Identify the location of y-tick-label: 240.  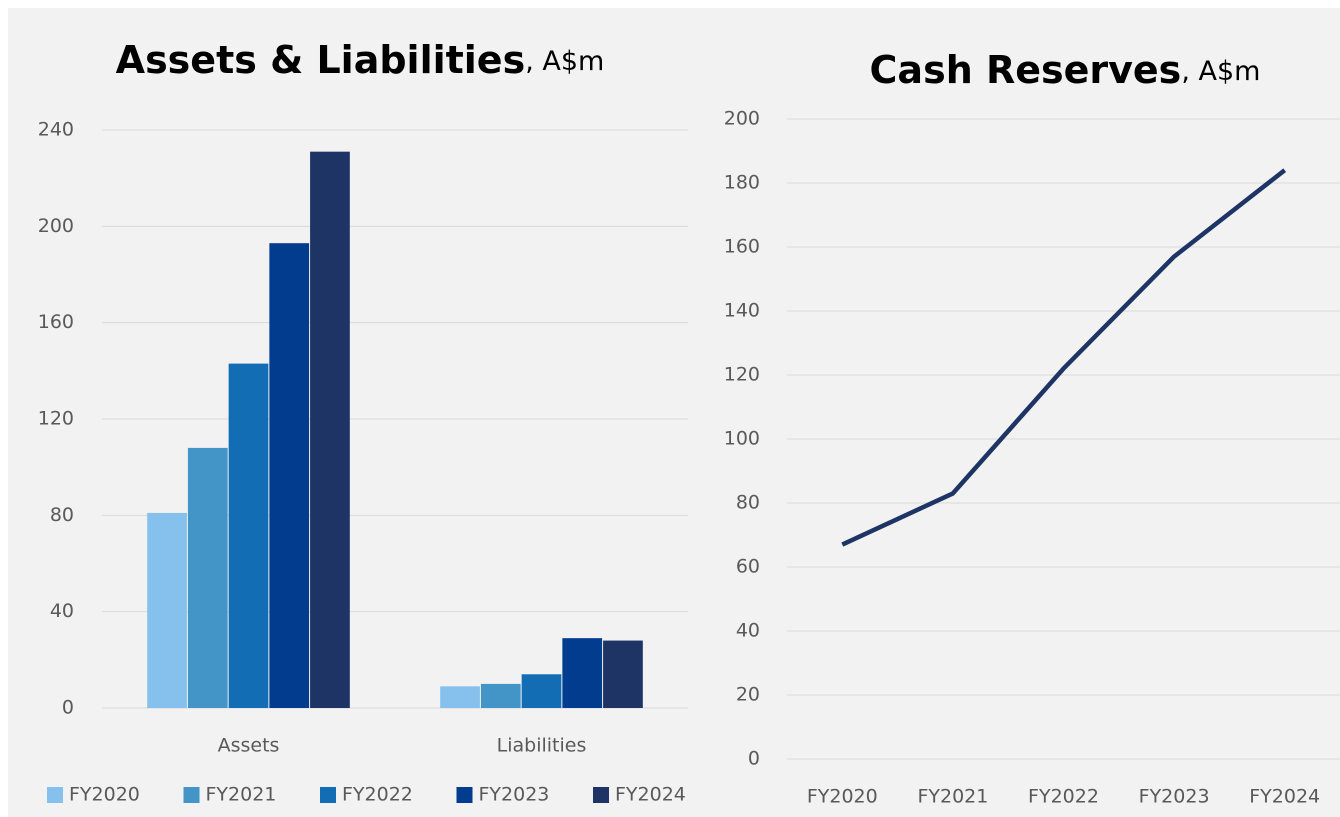
(56, 130).